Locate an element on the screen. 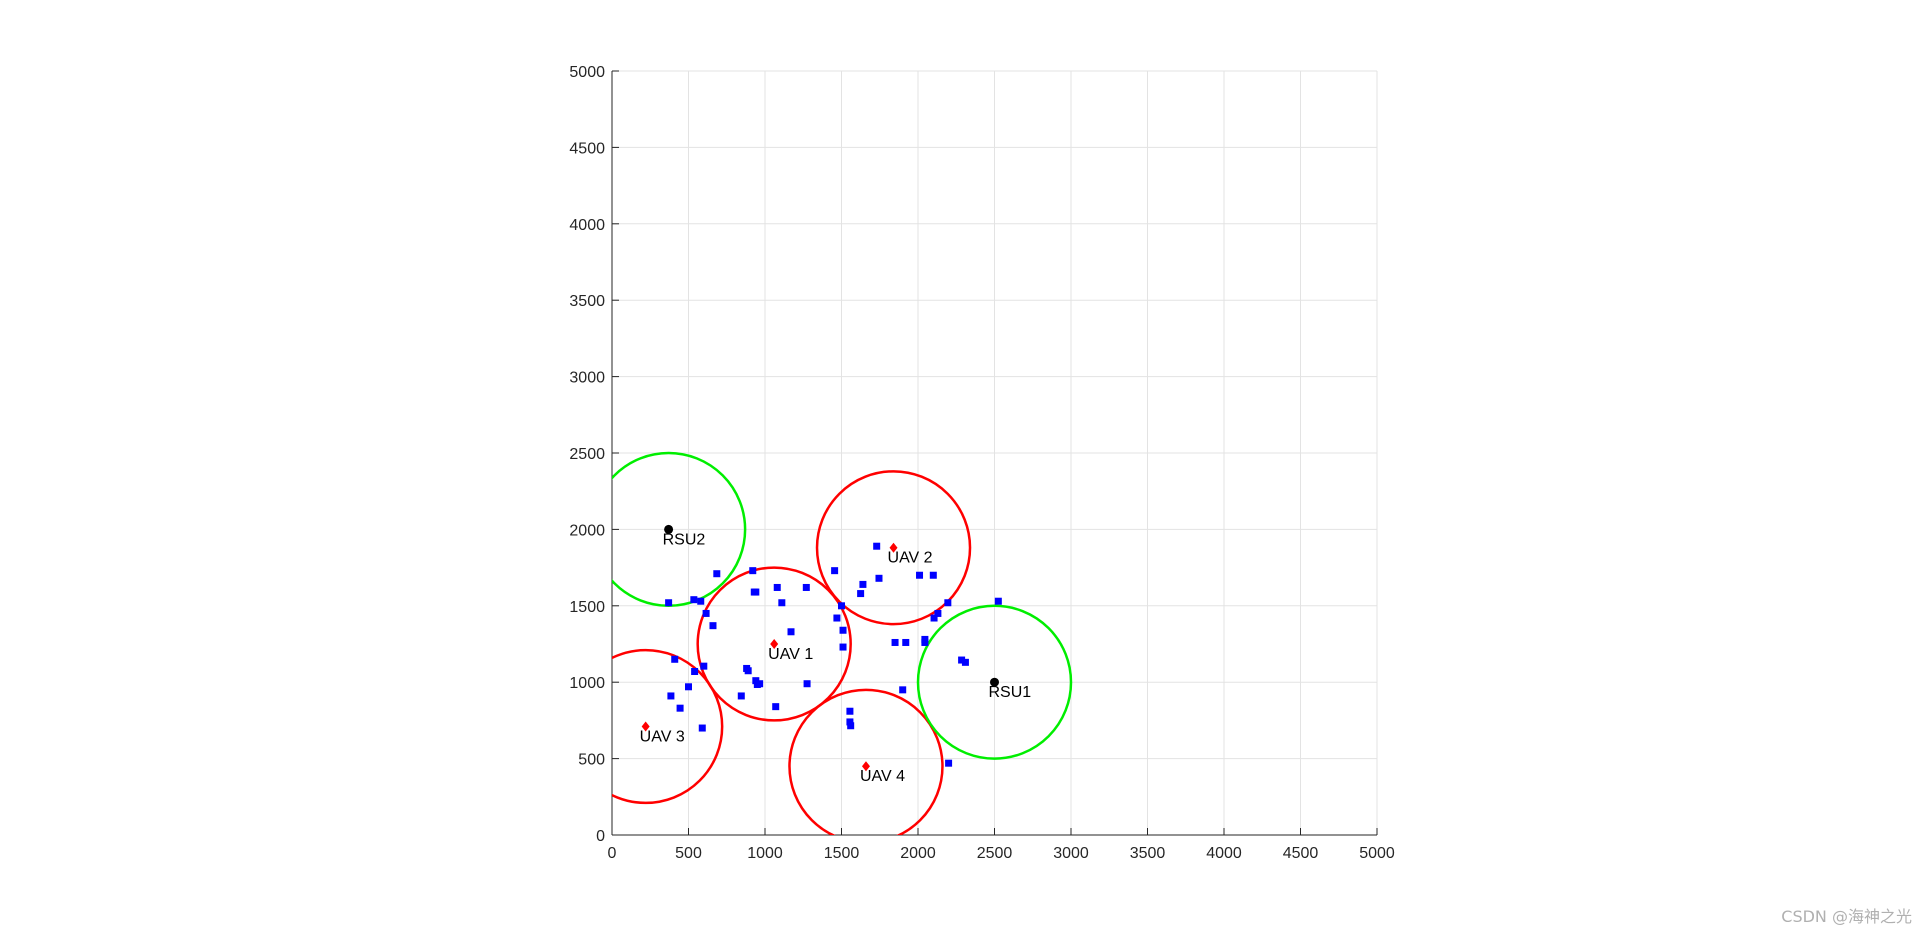 The height and width of the screenshot is (937, 1920). watermark-text: CSDN @海神之光 is located at coordinates (1846, 916).